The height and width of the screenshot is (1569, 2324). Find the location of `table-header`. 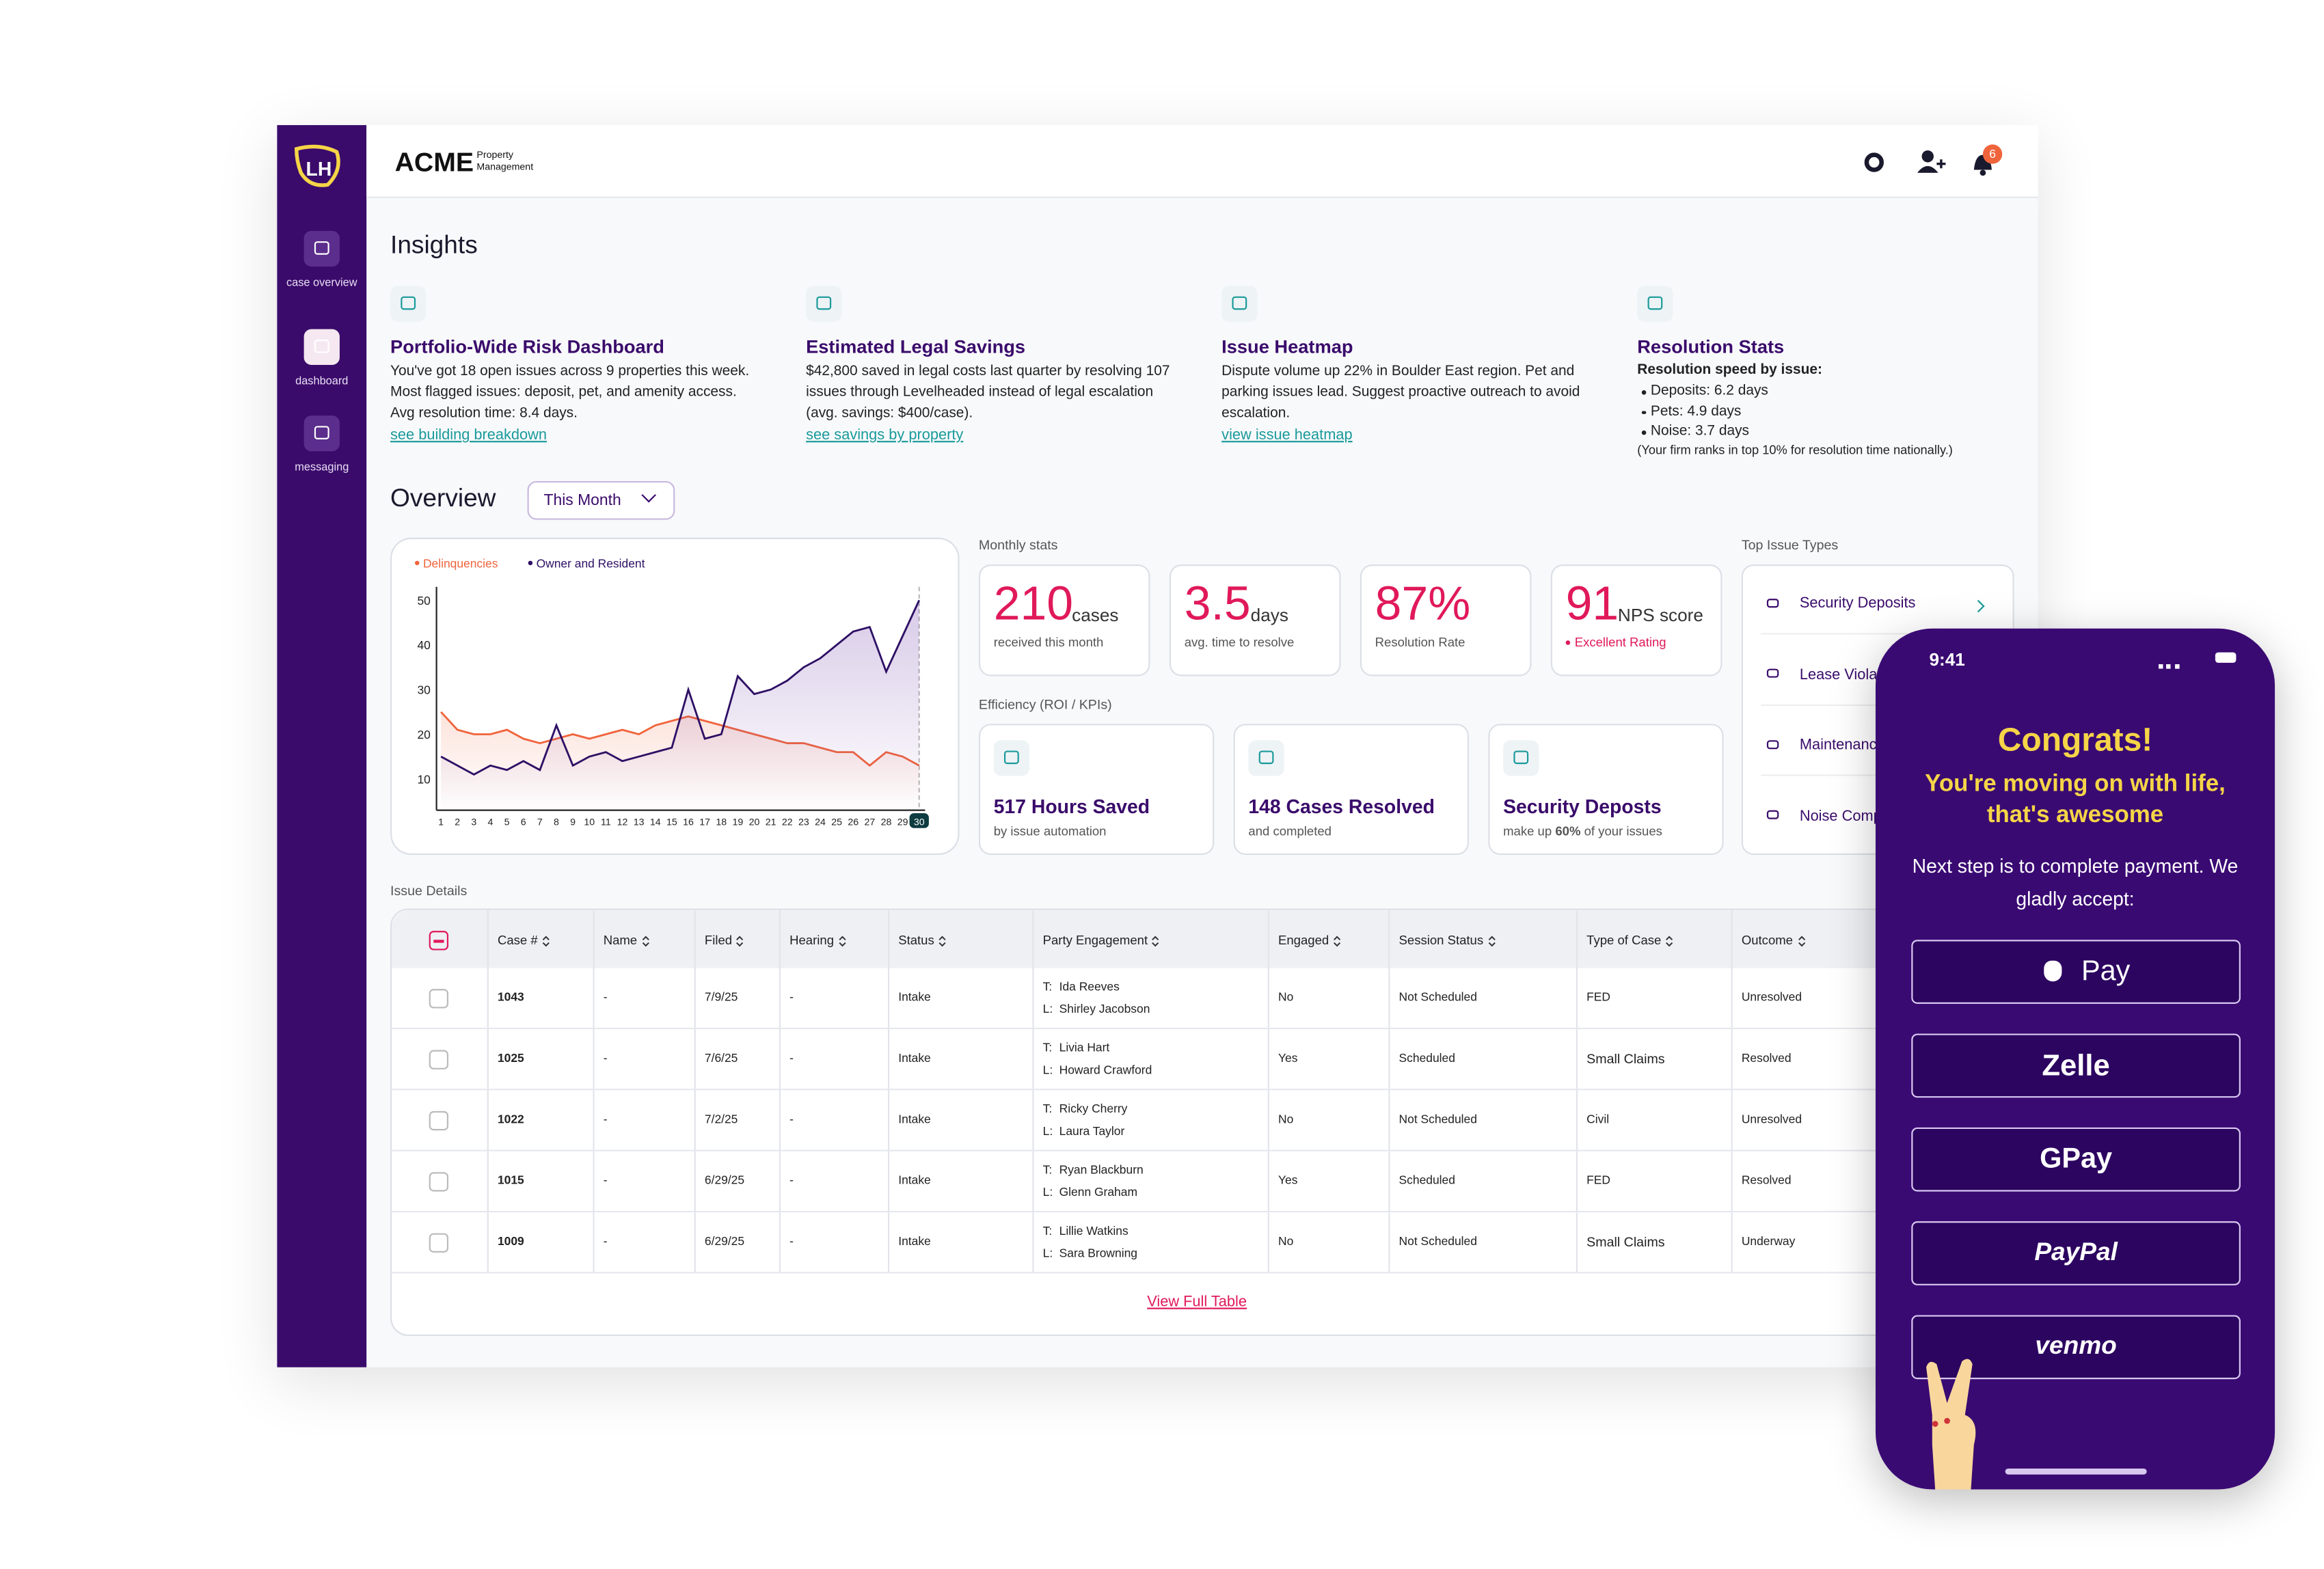

table-header is located at coordinates (1165, 939).